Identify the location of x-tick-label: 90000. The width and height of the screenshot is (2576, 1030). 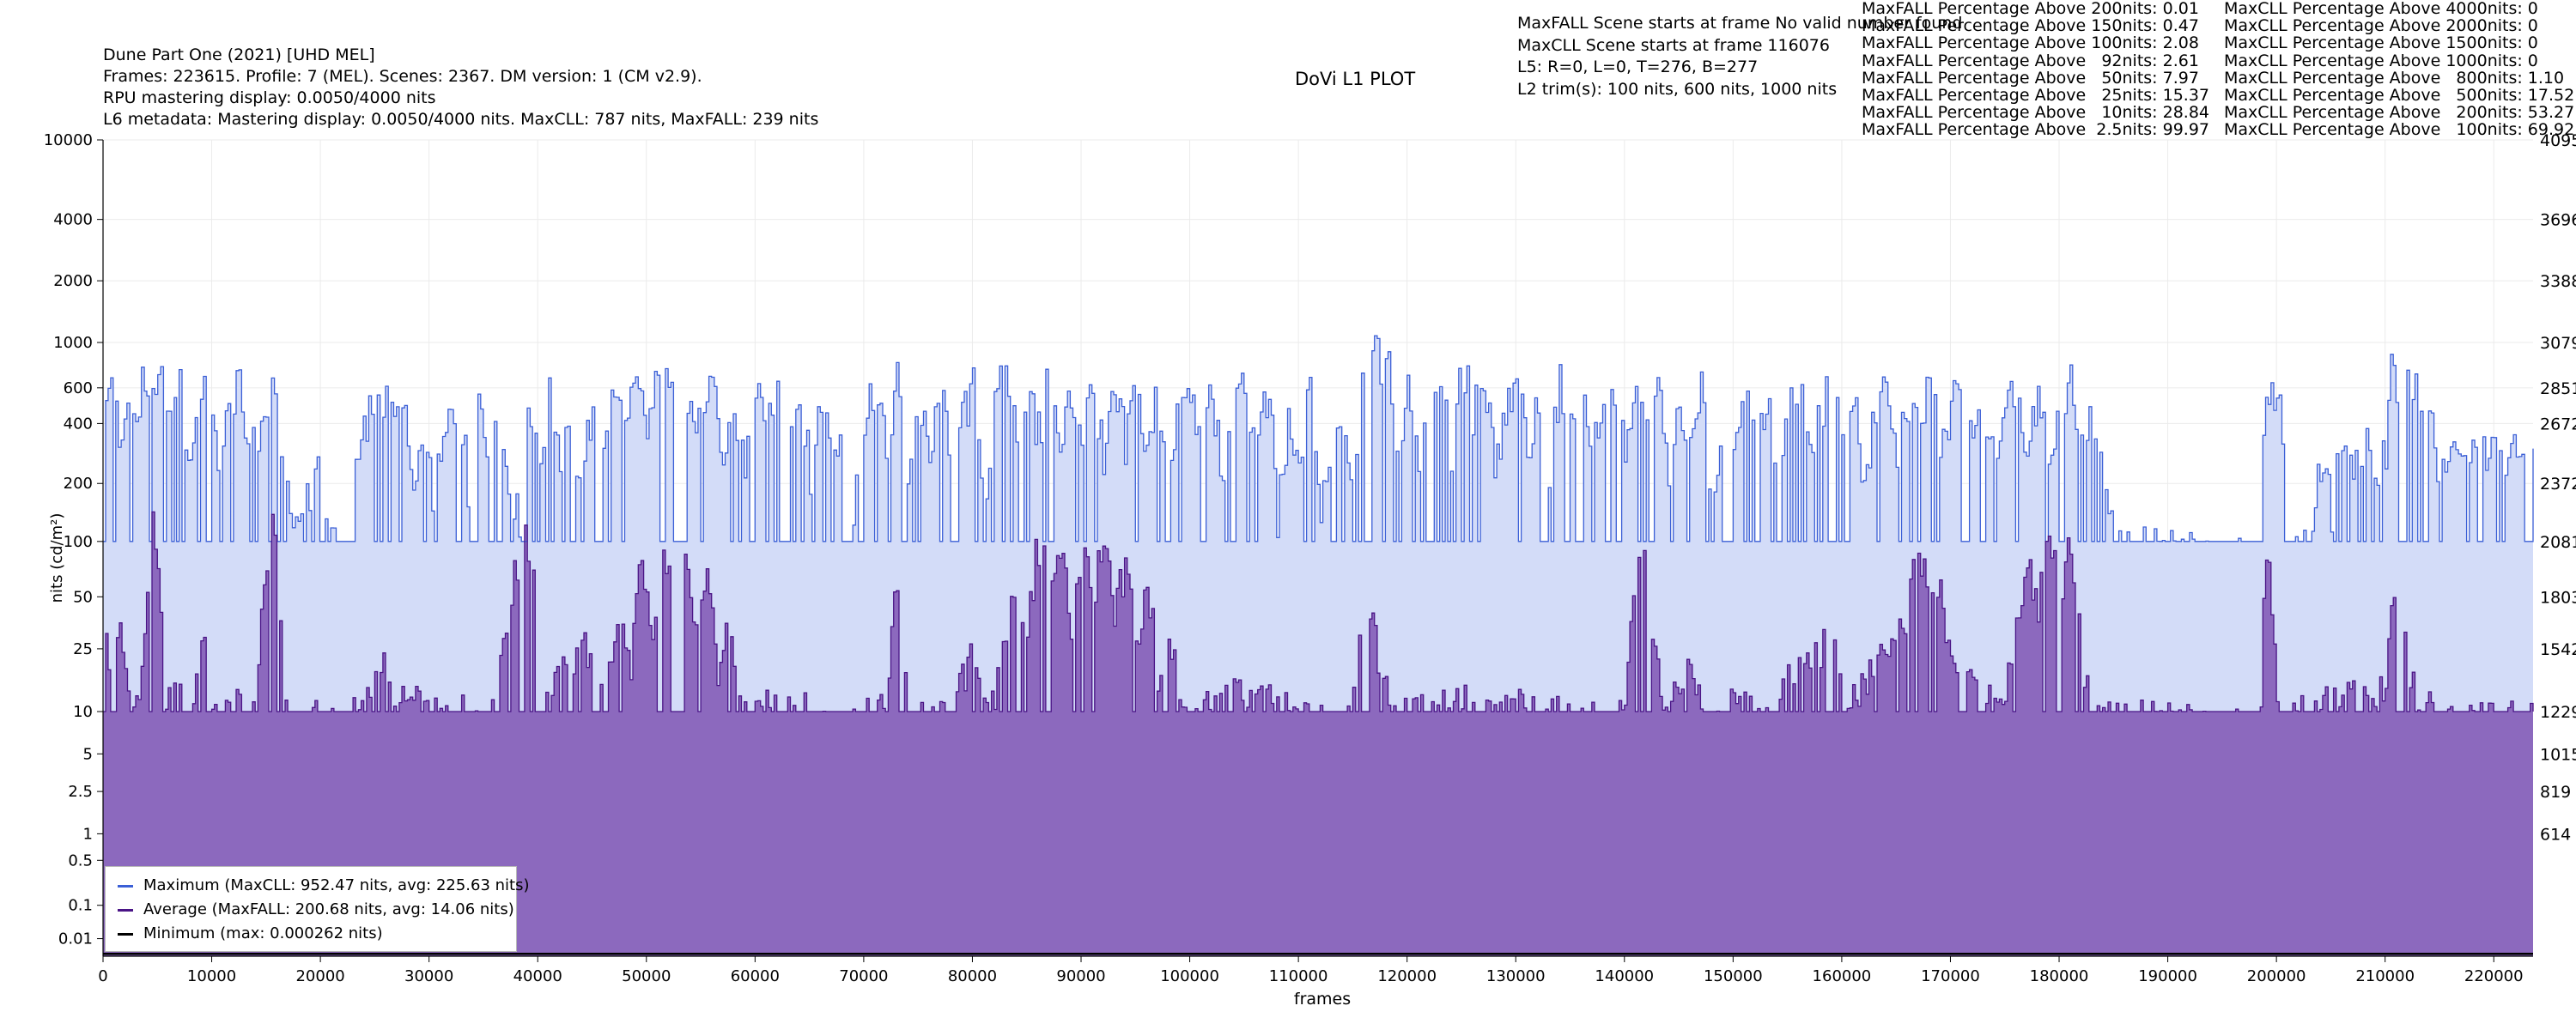
(1080, 976).